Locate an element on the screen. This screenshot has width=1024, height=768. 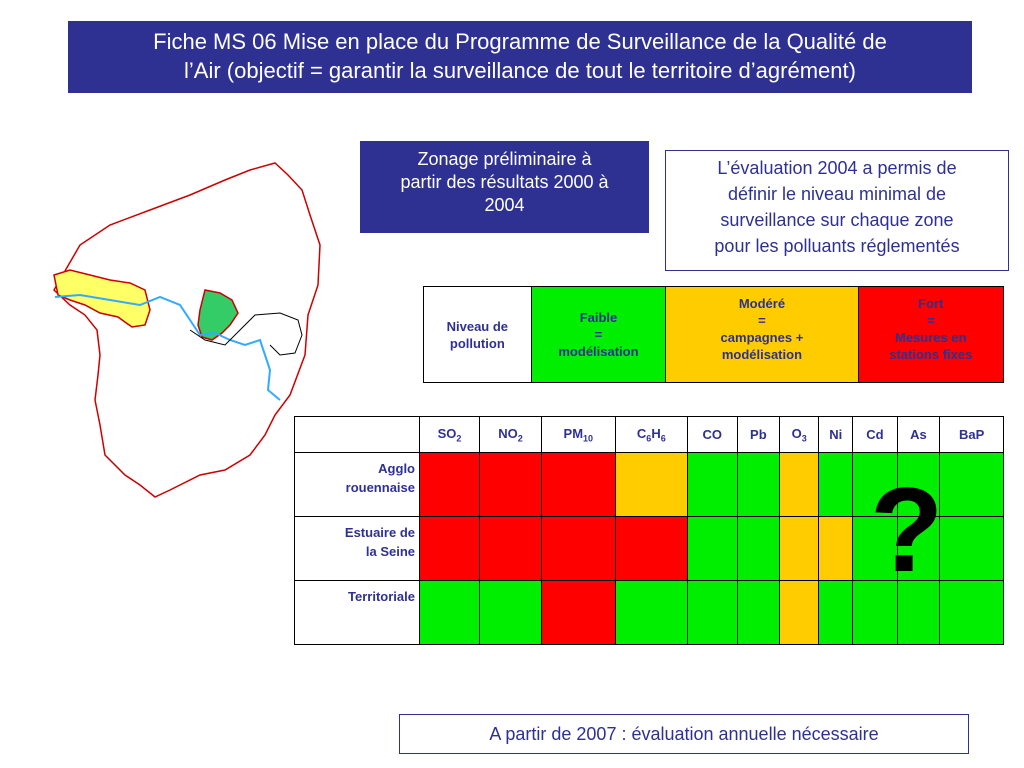
zone-label: Territoriale is located at coordinates (357, 612).